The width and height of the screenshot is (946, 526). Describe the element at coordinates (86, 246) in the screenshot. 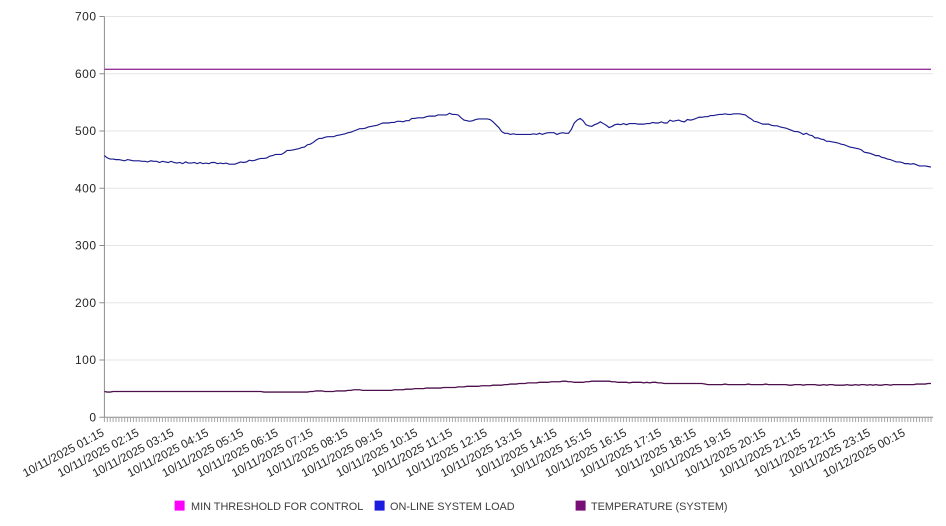

I see `svg-text: 300` at that location.